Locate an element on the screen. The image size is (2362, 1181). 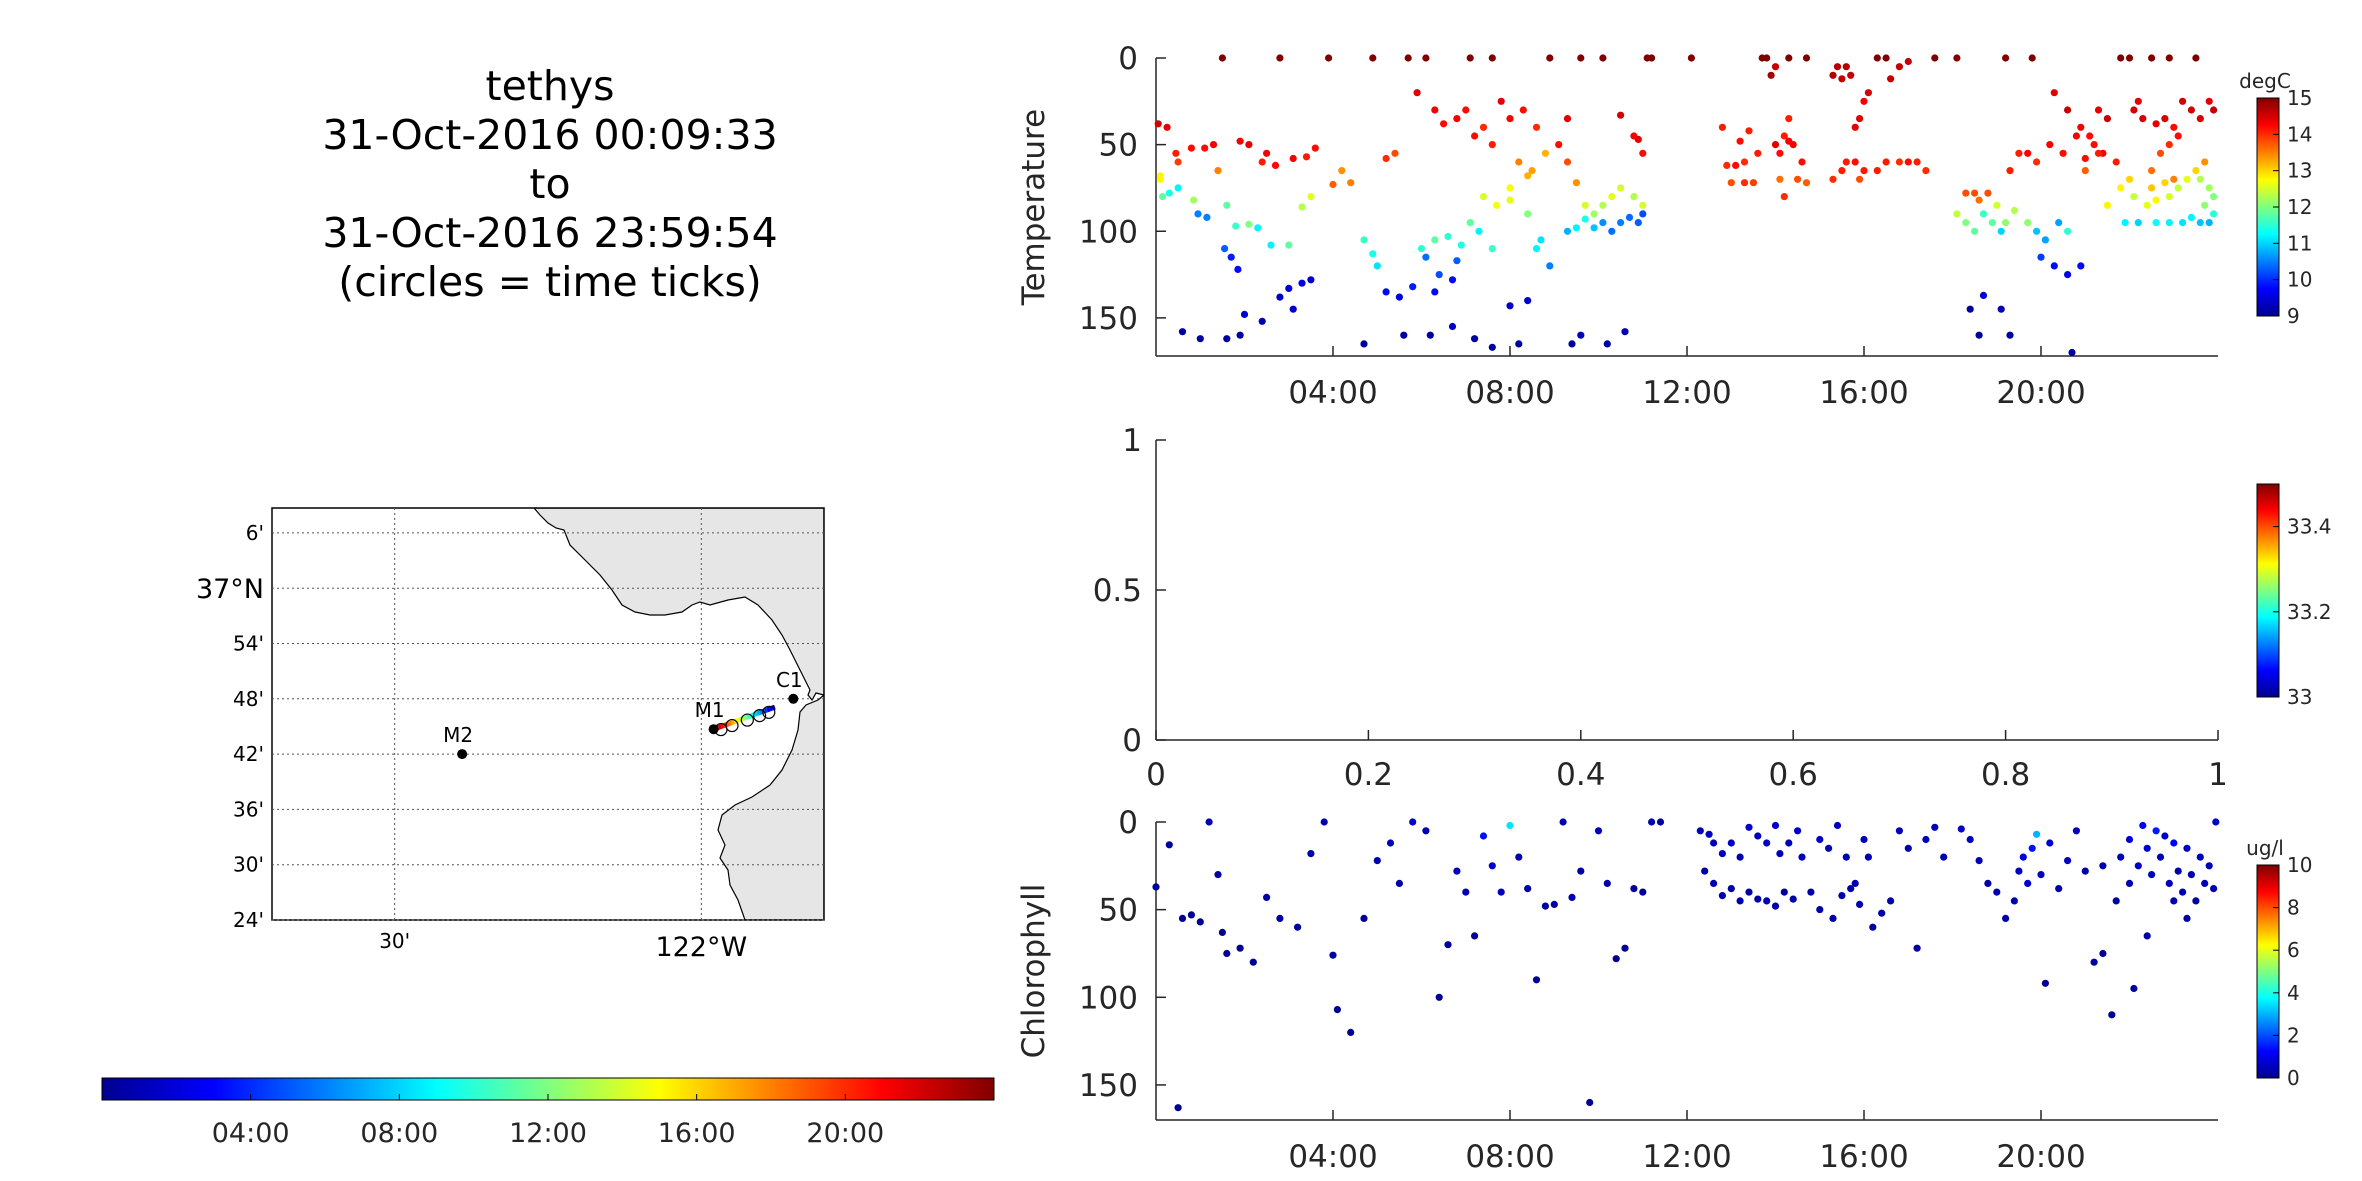
title-line-2: 31-Oct-2016 00:09:33 is located at coordinates (550, 135).